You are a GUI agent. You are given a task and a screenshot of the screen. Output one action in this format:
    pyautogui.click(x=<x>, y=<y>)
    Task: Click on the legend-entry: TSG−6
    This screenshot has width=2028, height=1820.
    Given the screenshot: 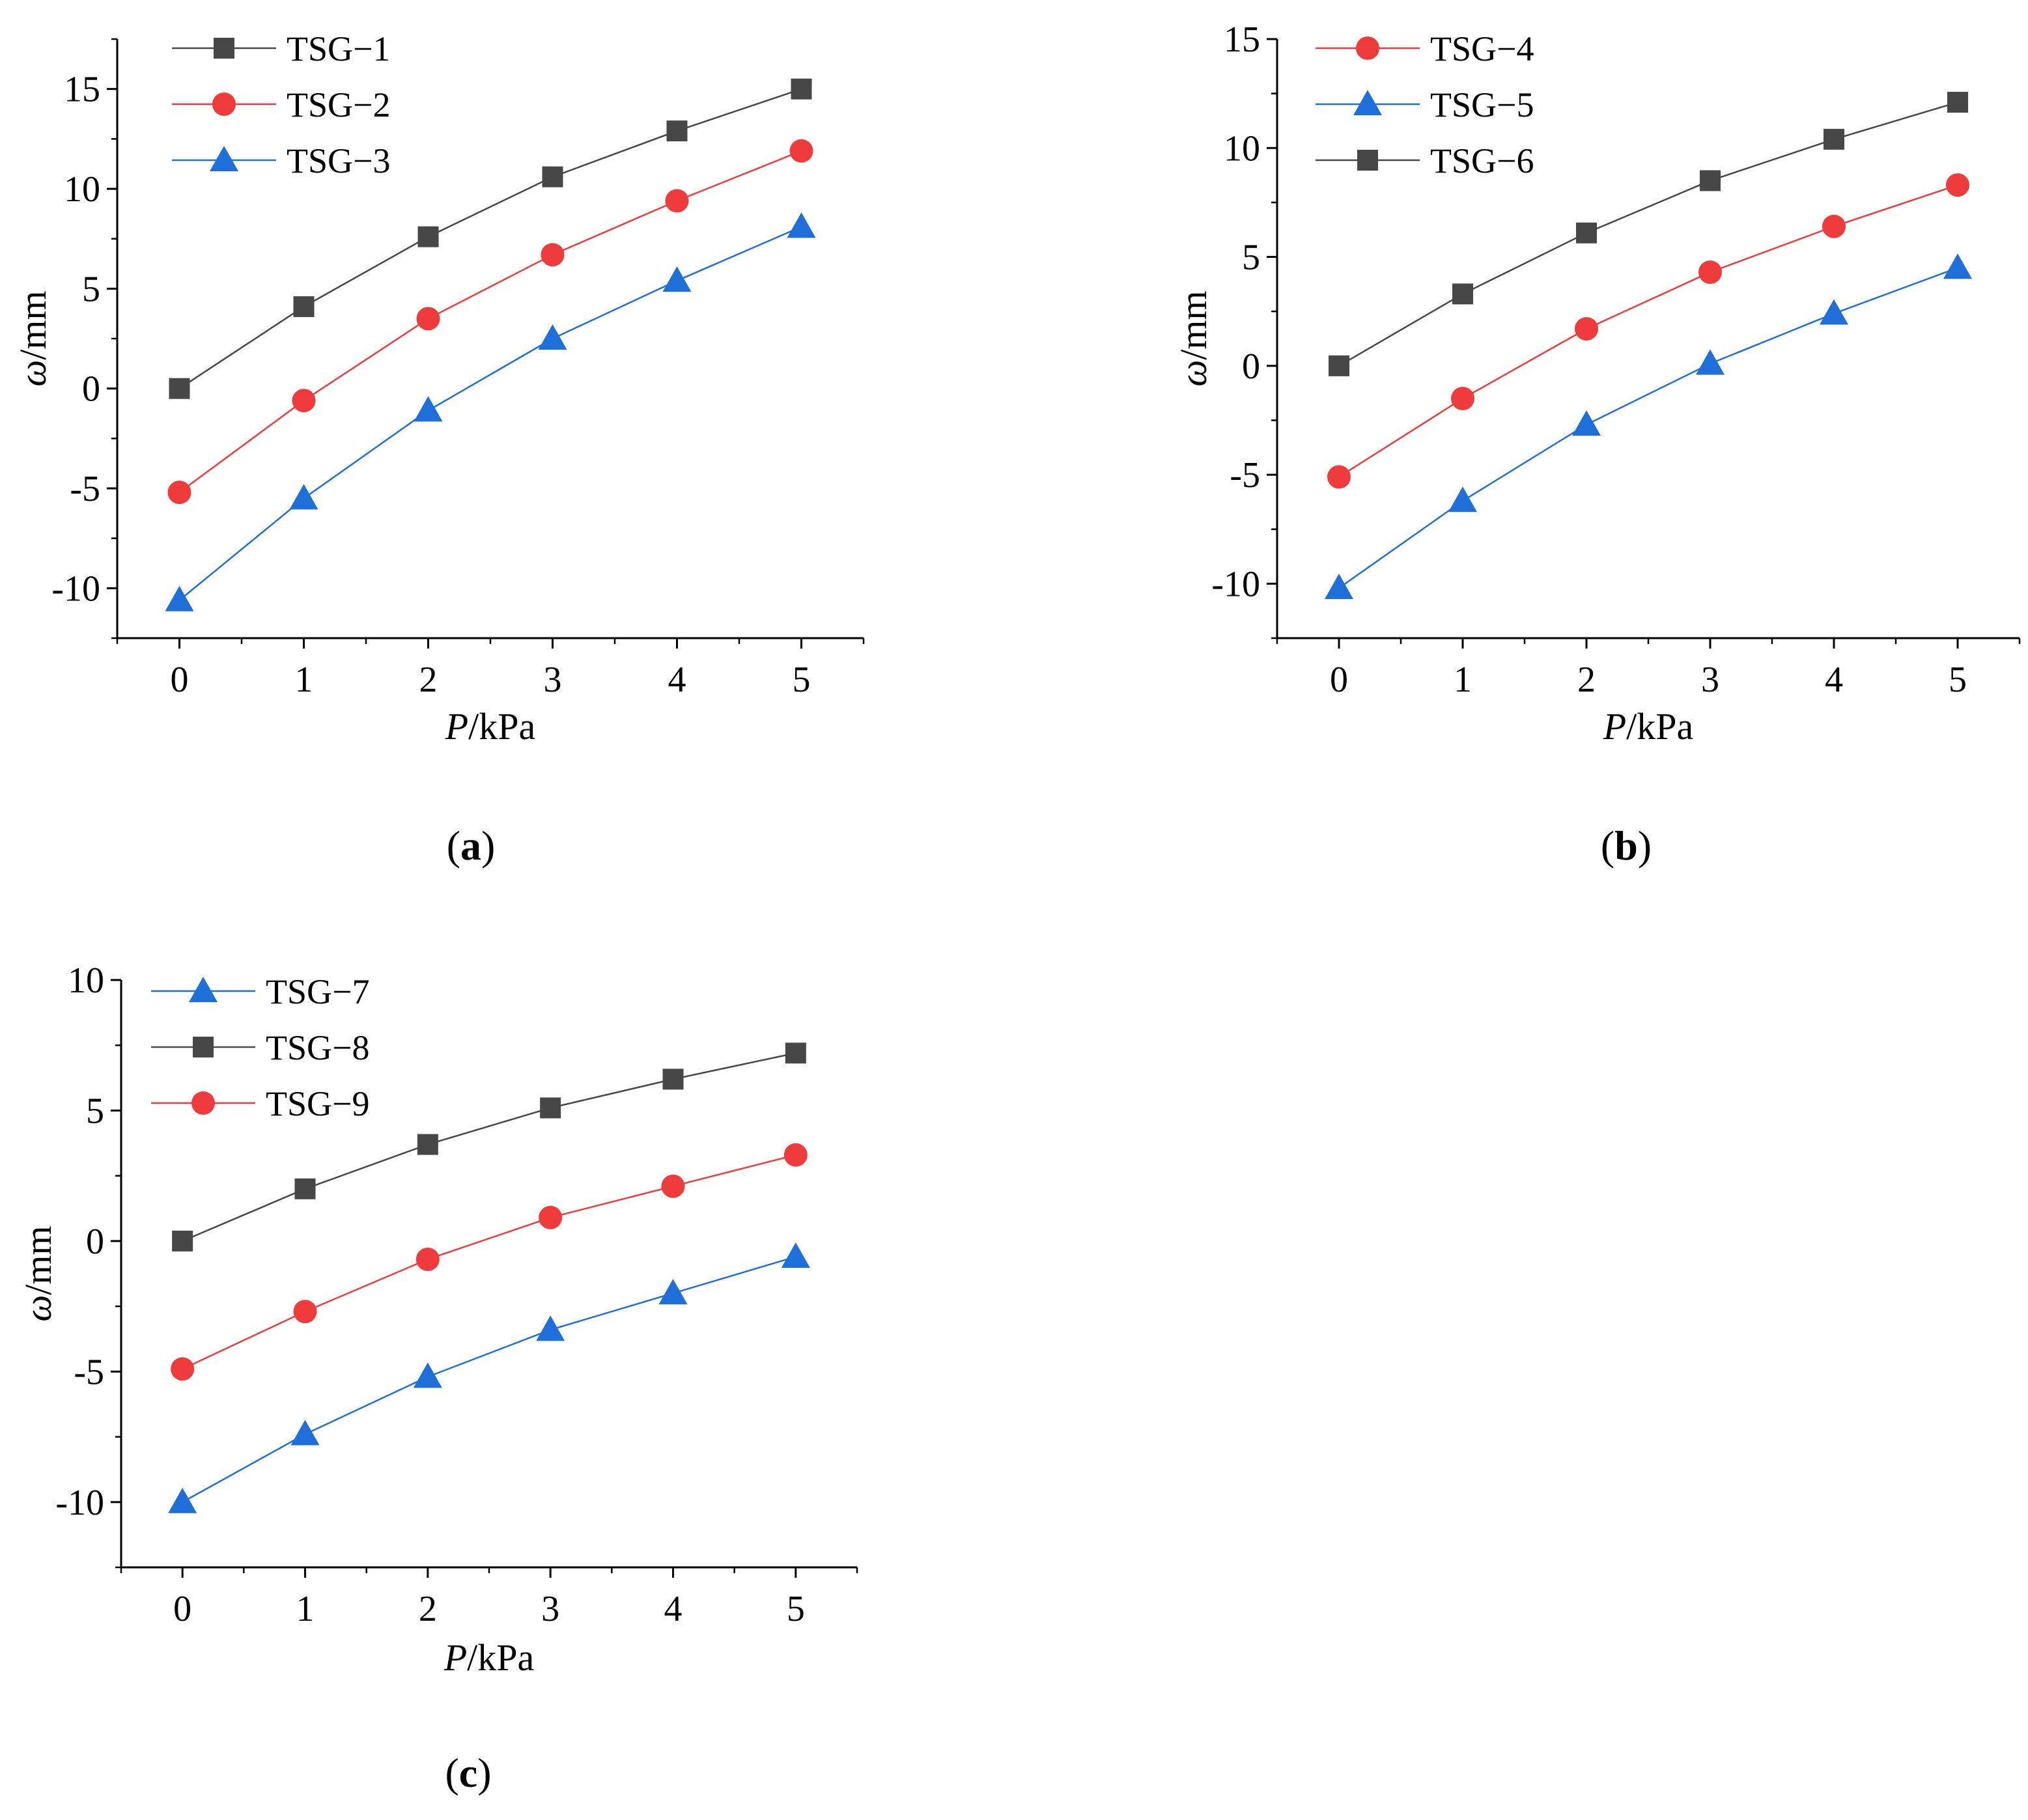 What is the action you would take?
    pyautogui.click(x=1425, y=160)
    